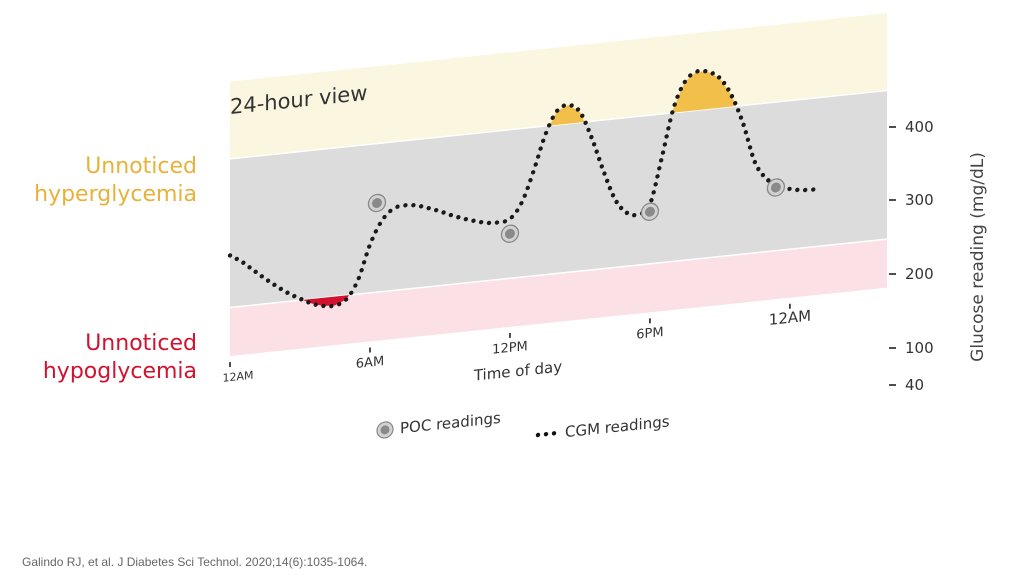  I want to click on y-tick-label: 200, so click(919, 274).